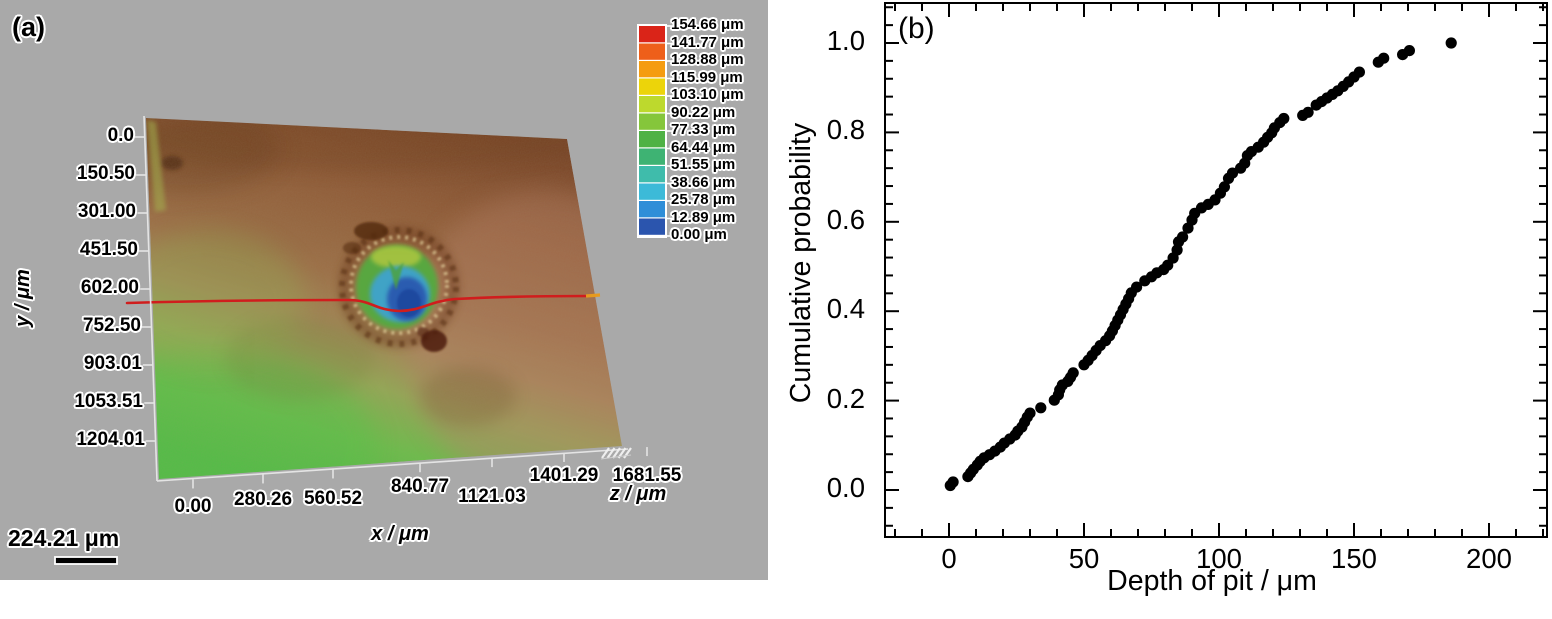  What do you see at coordinates (845, 130) in the screenshot?
I see `chart-y-tick-label: 0.8` at bounding box center [845, 130].